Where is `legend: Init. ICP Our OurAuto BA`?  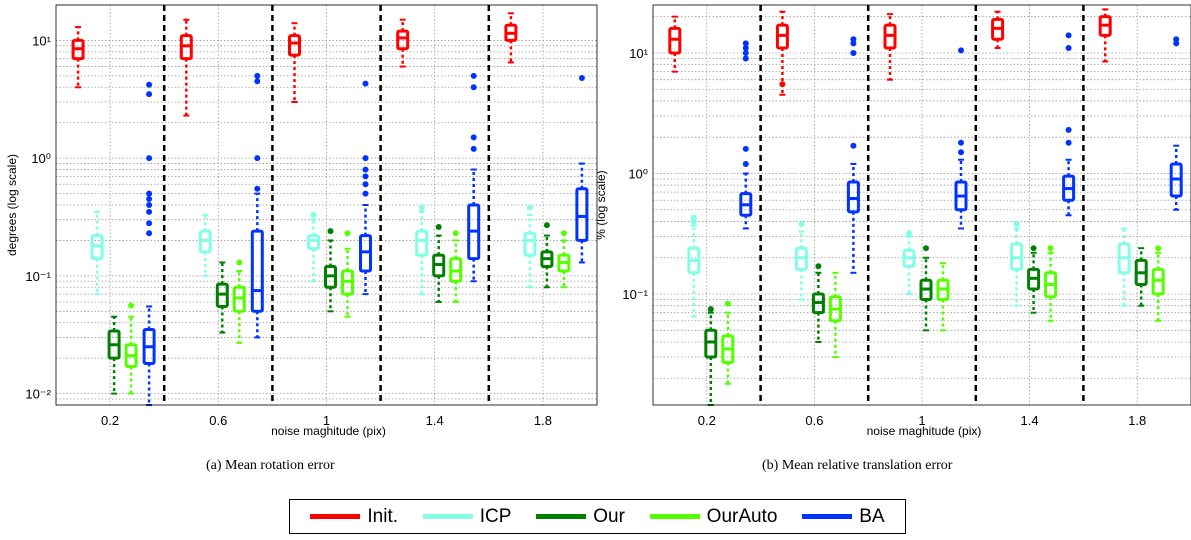 legend: Init. ICP Our OurAuto BA is located at coordinates (597, 516).